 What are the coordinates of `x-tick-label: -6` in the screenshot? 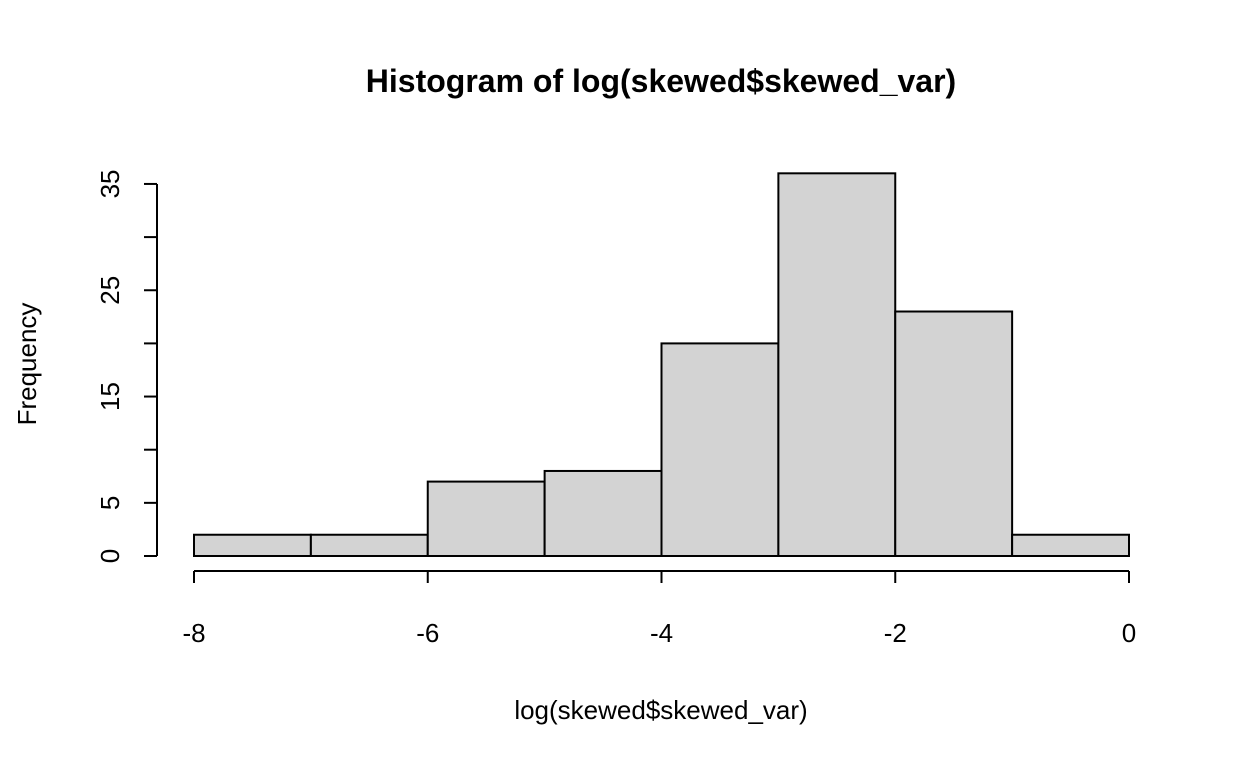 It's located at (427, 633).